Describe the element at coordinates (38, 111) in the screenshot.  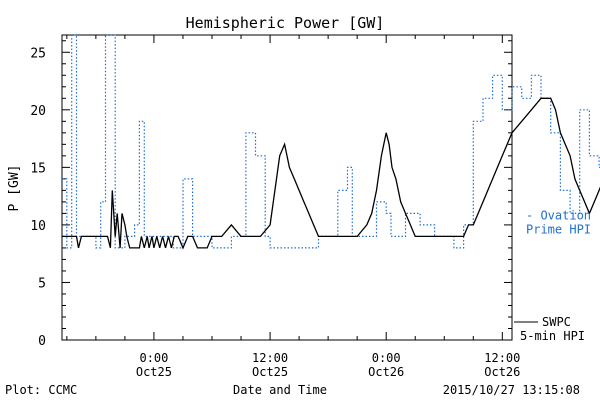
I see `y-tick-label: 20` at that location.